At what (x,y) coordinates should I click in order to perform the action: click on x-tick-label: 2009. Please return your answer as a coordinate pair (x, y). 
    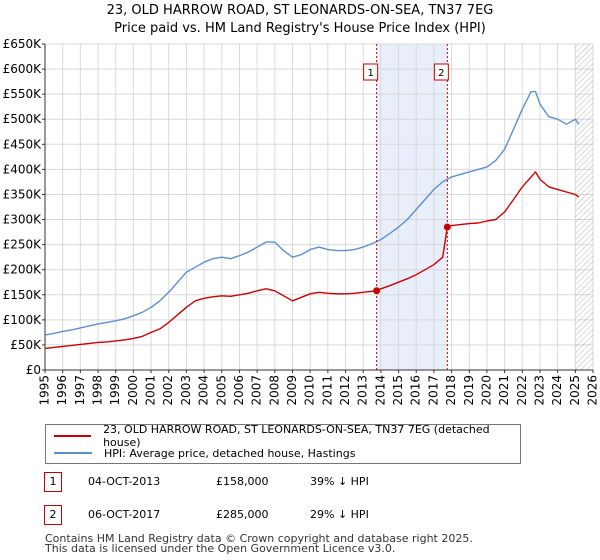
    Looking at the image, I should click on (292, 390).